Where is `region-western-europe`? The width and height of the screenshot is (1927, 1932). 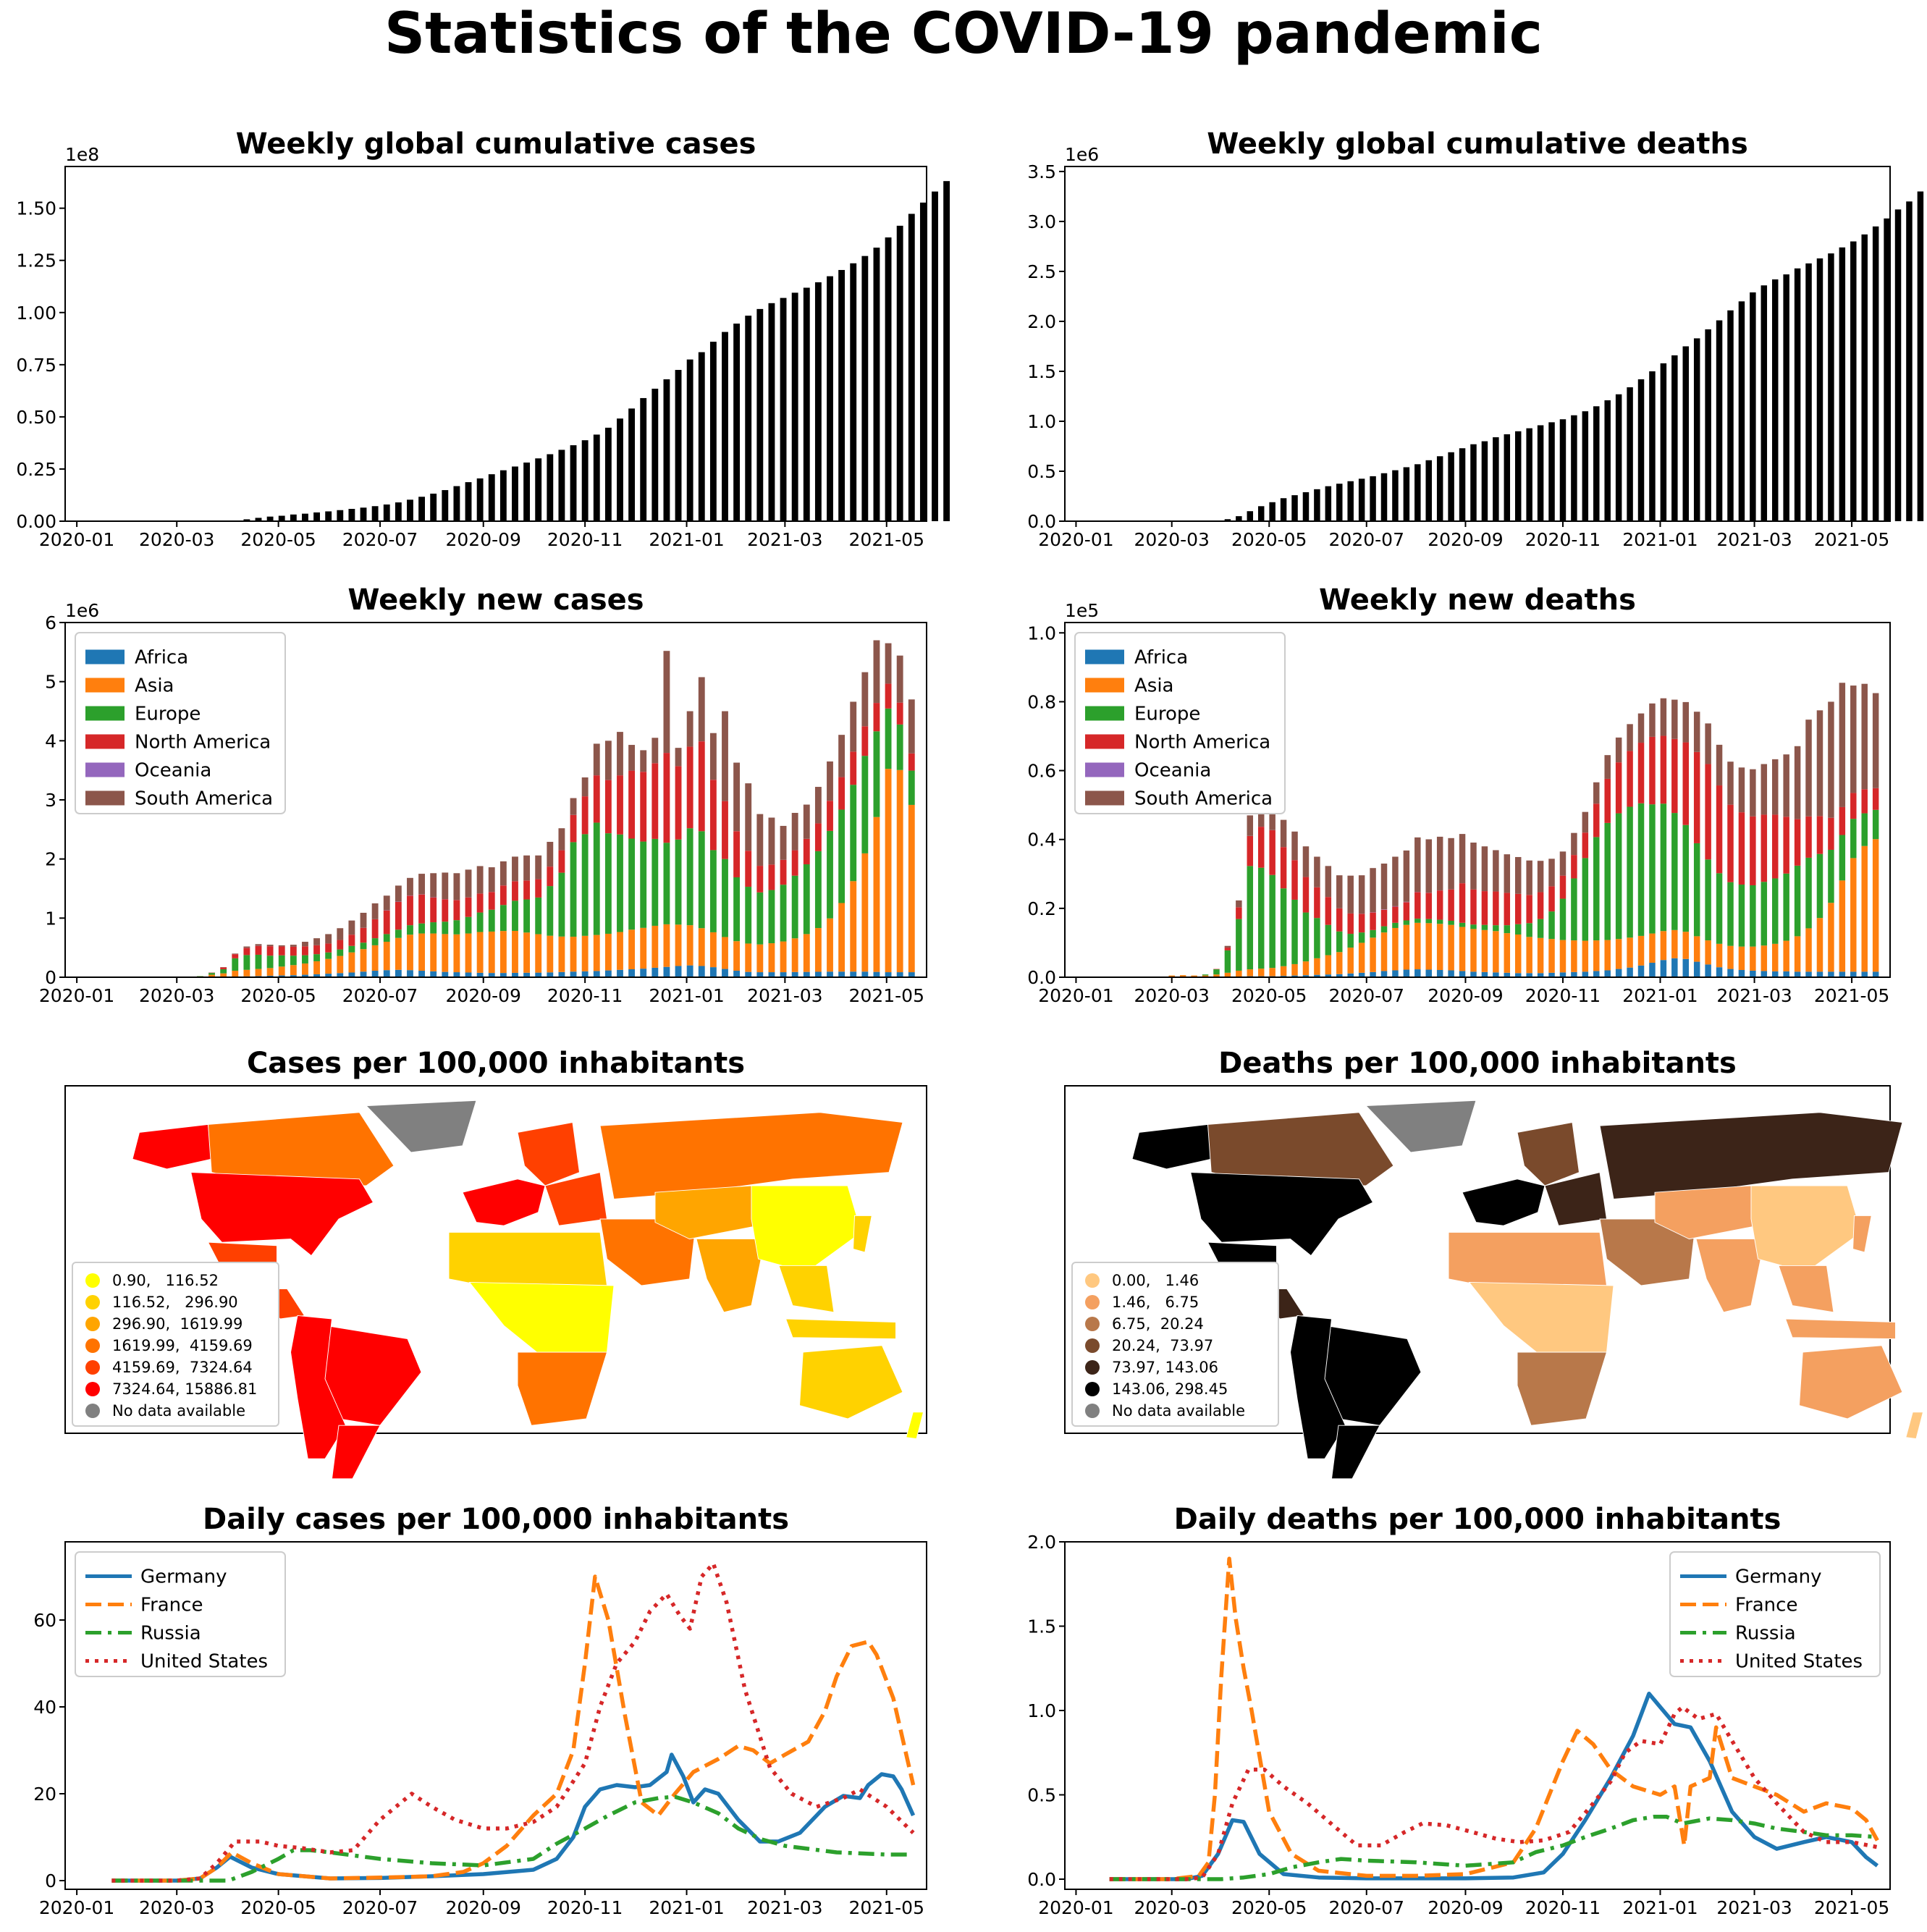 region-western-europe is located at coordinates (1504, 1202).